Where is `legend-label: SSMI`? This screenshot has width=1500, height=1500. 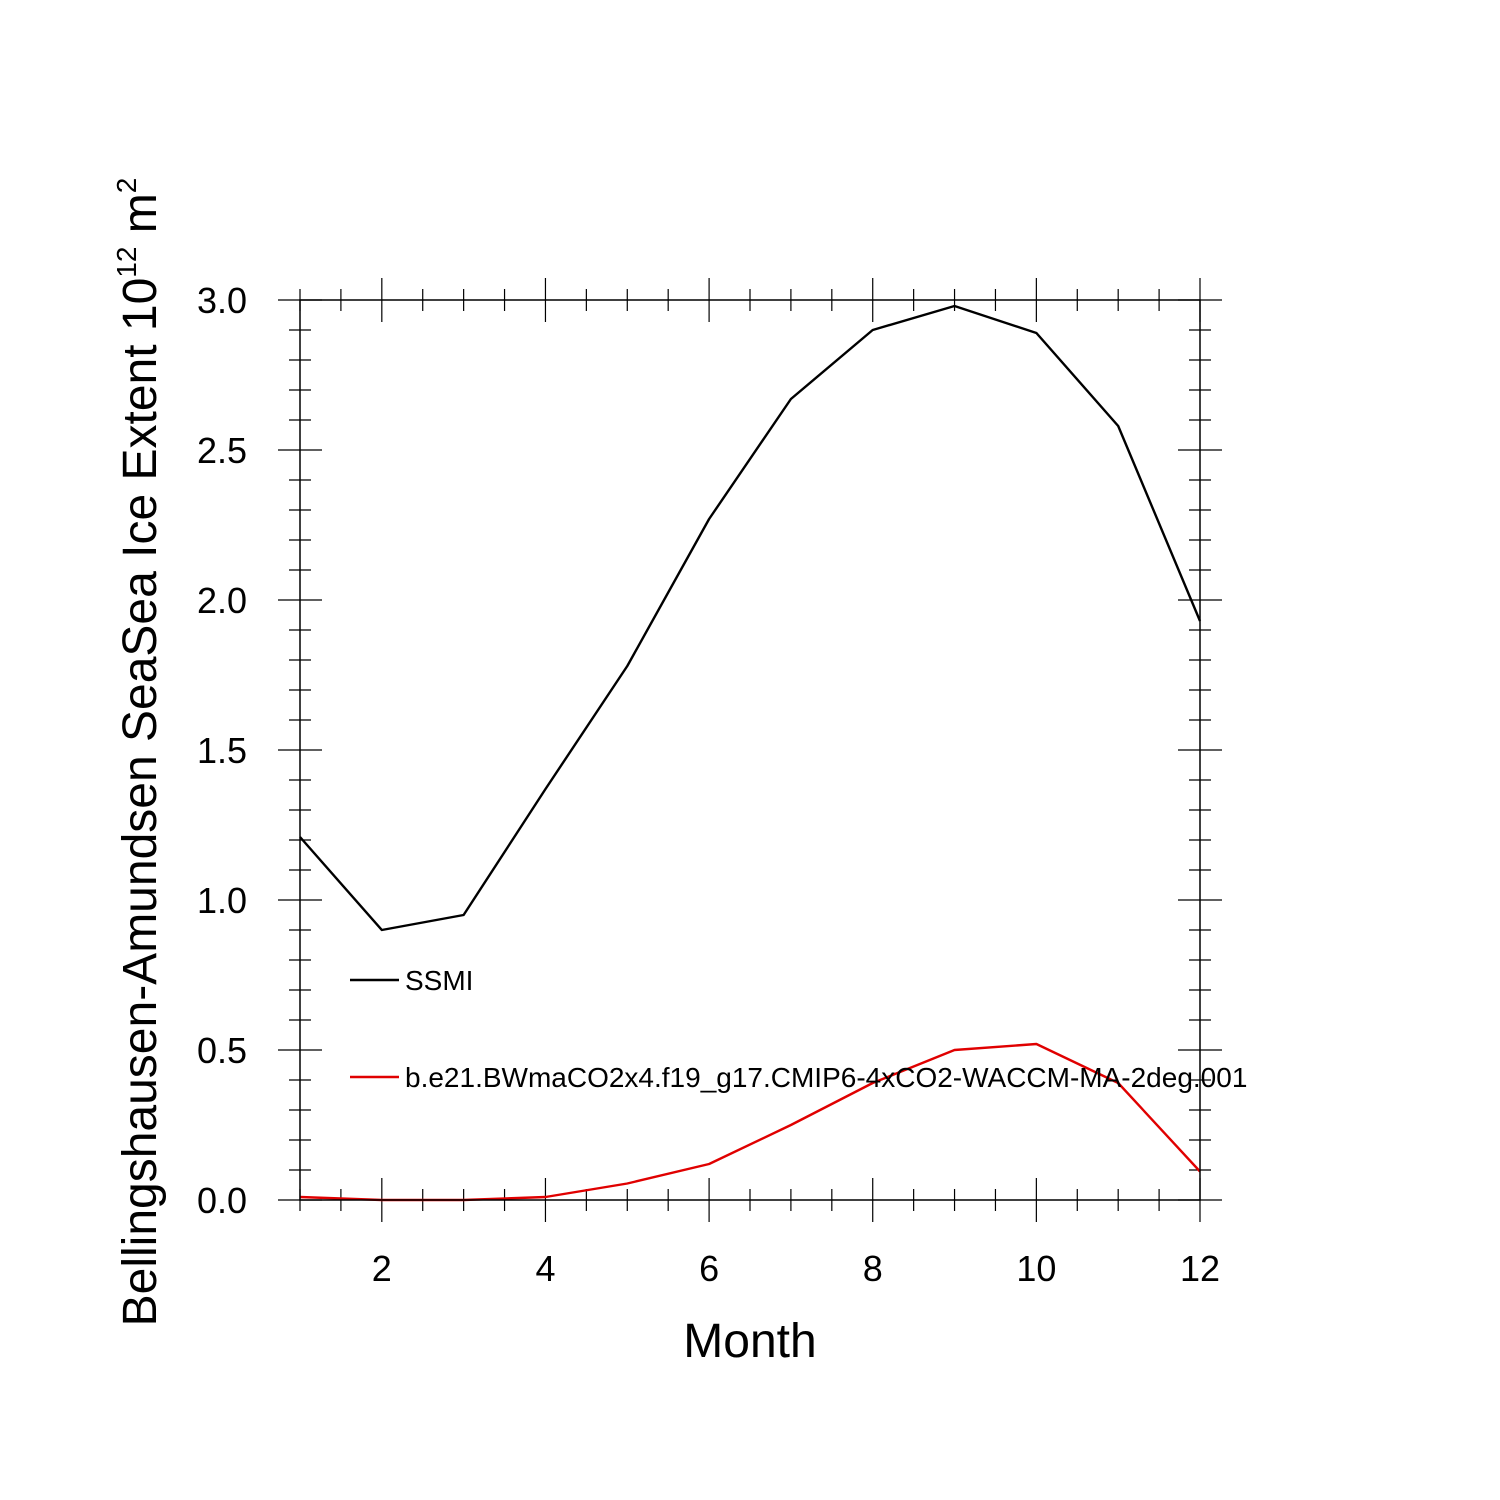
legend-label: SSMI is located at coordinates (439, 980).